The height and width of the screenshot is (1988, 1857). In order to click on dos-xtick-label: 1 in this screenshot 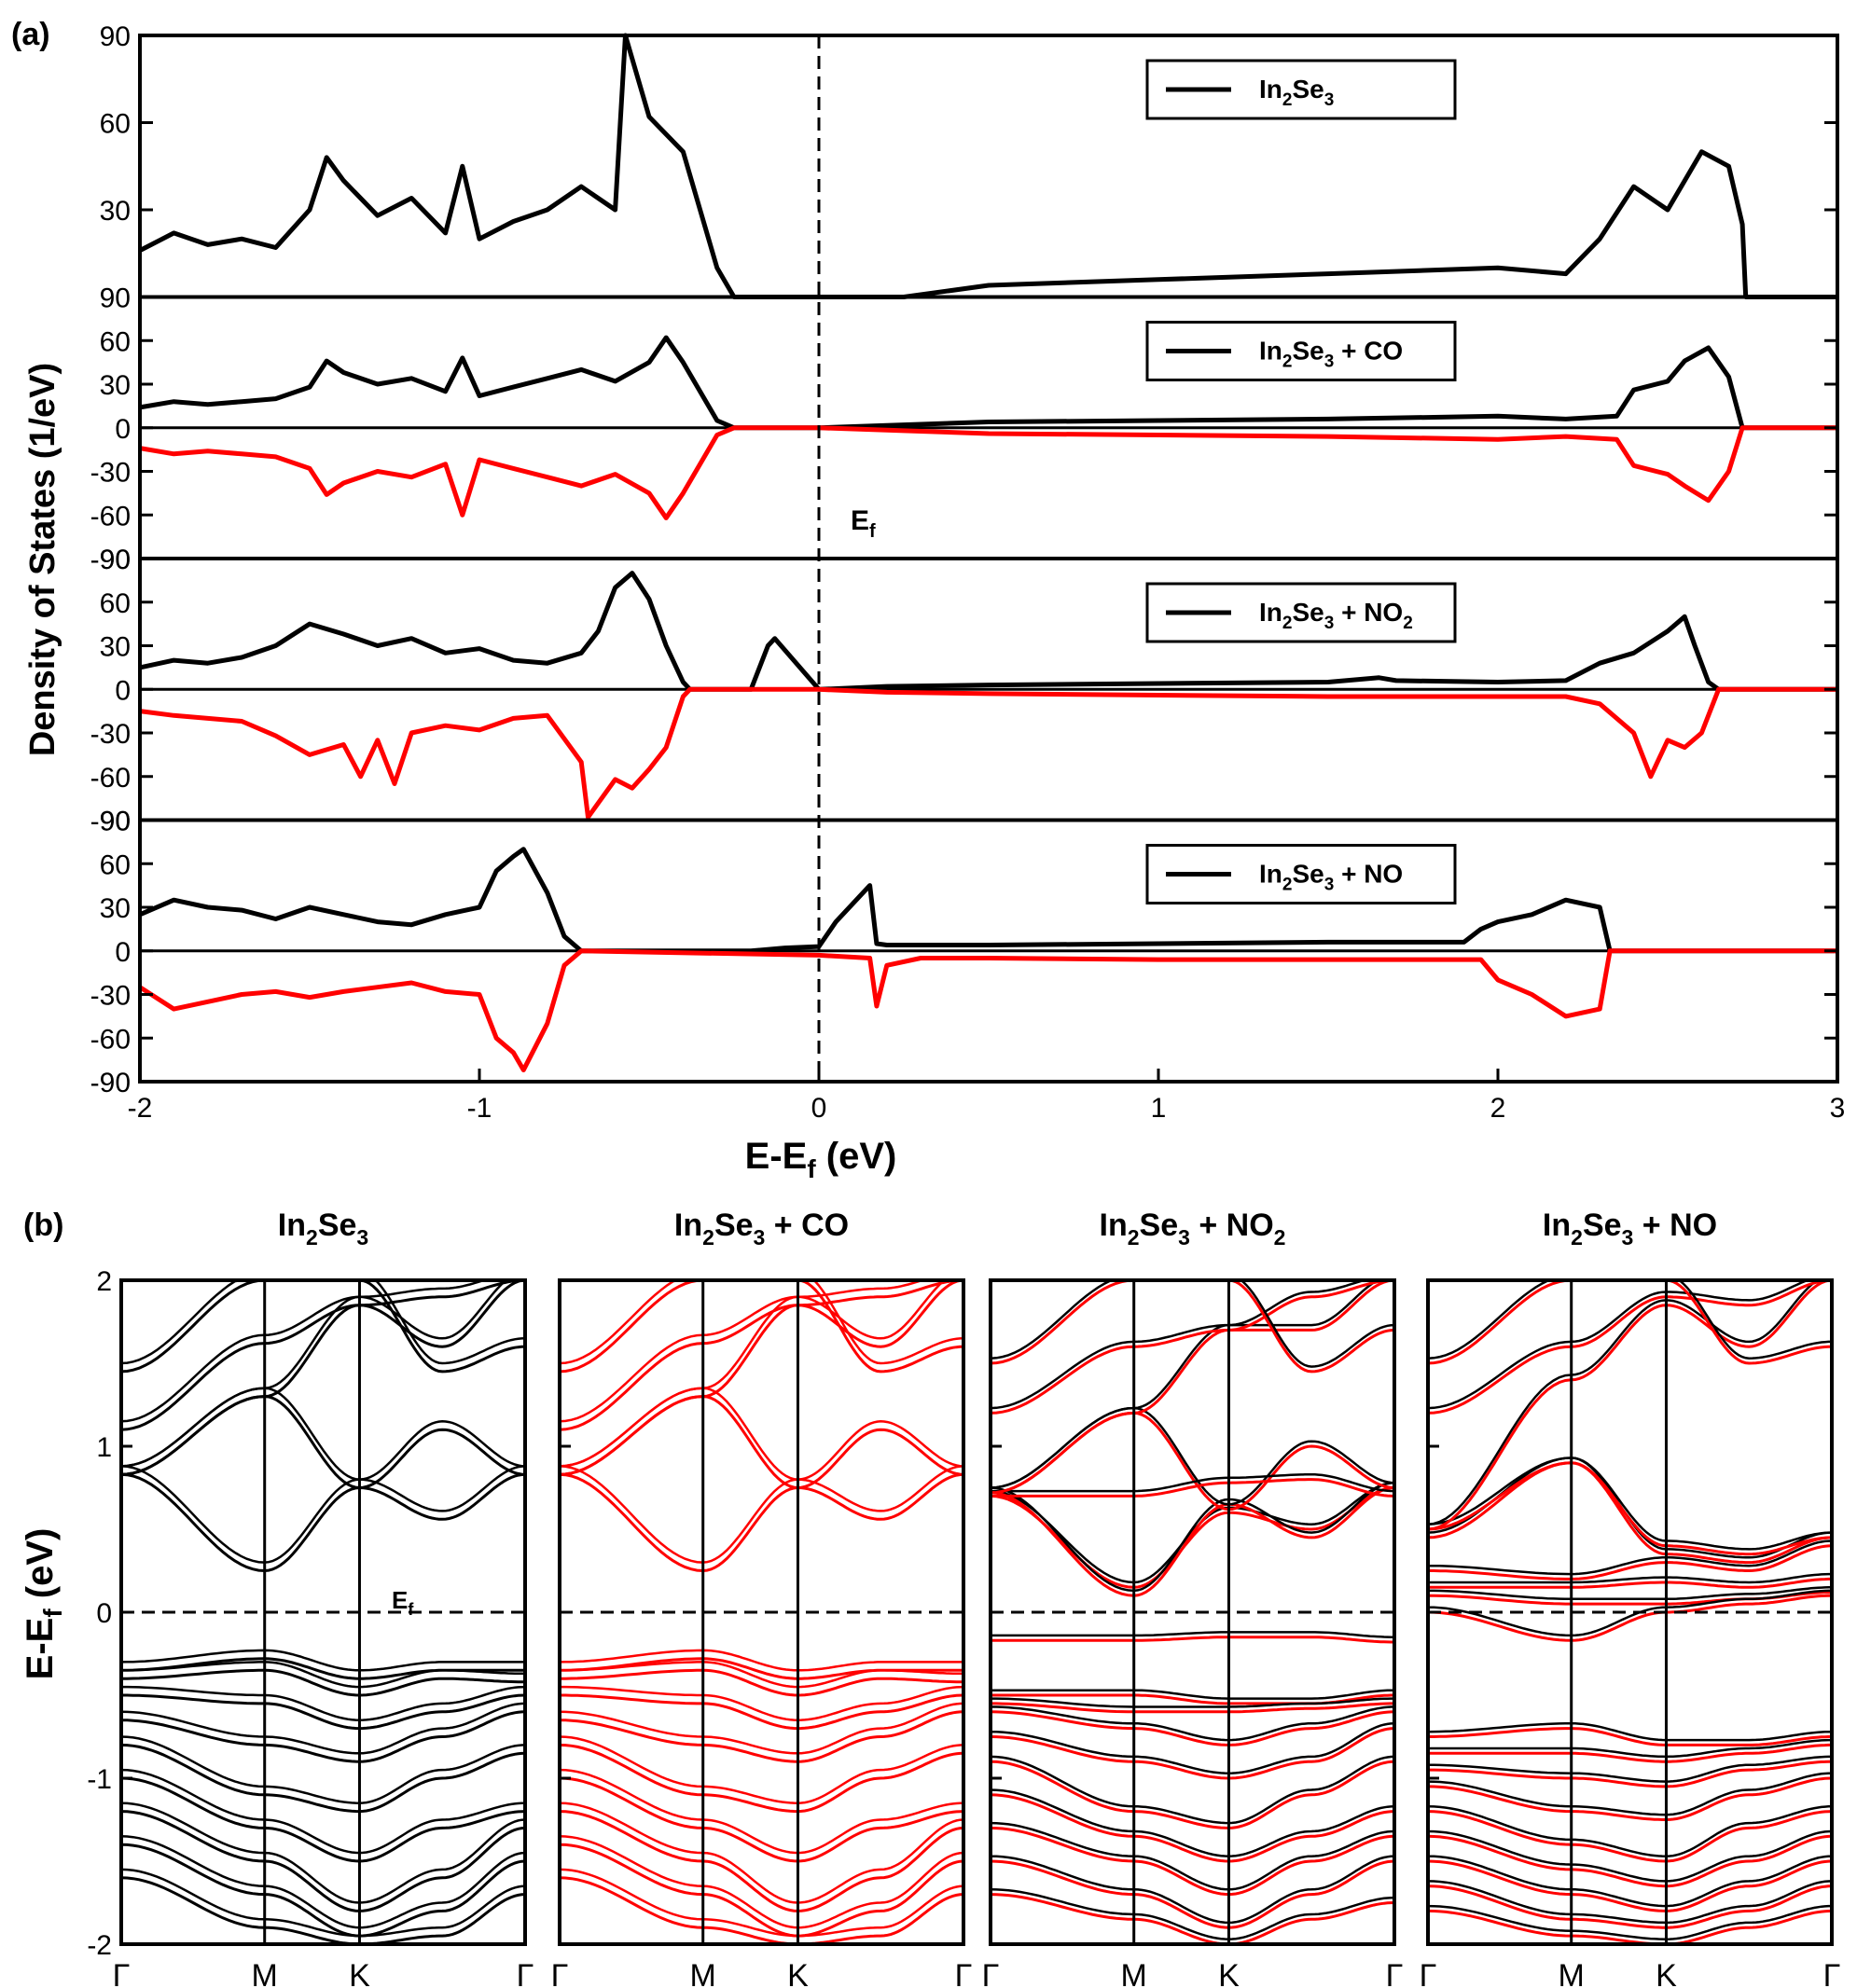, I will do `click(1159, 1108)`.